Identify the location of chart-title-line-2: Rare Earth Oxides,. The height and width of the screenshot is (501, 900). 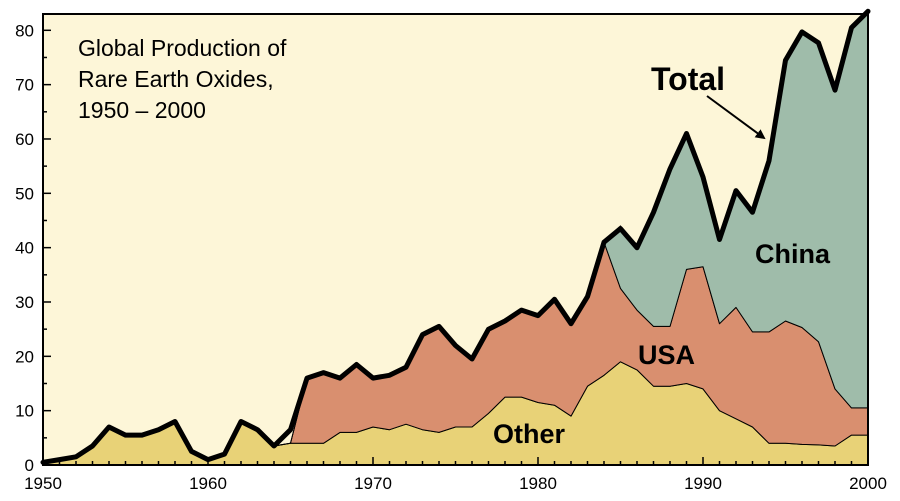
(176, 79).